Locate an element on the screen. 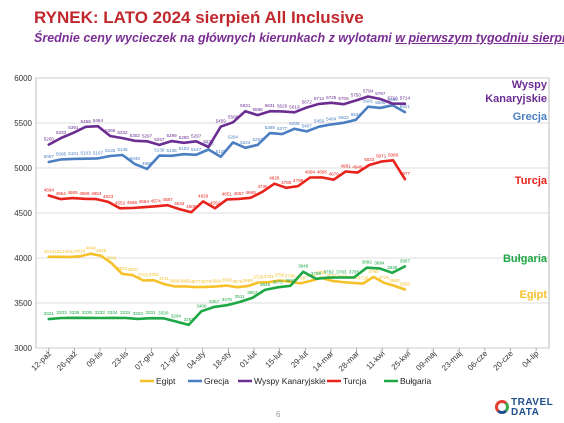 The height and width of the screenshot is (423, 564). data-label-0-12: 3684 is located at coordinates (174, 280).